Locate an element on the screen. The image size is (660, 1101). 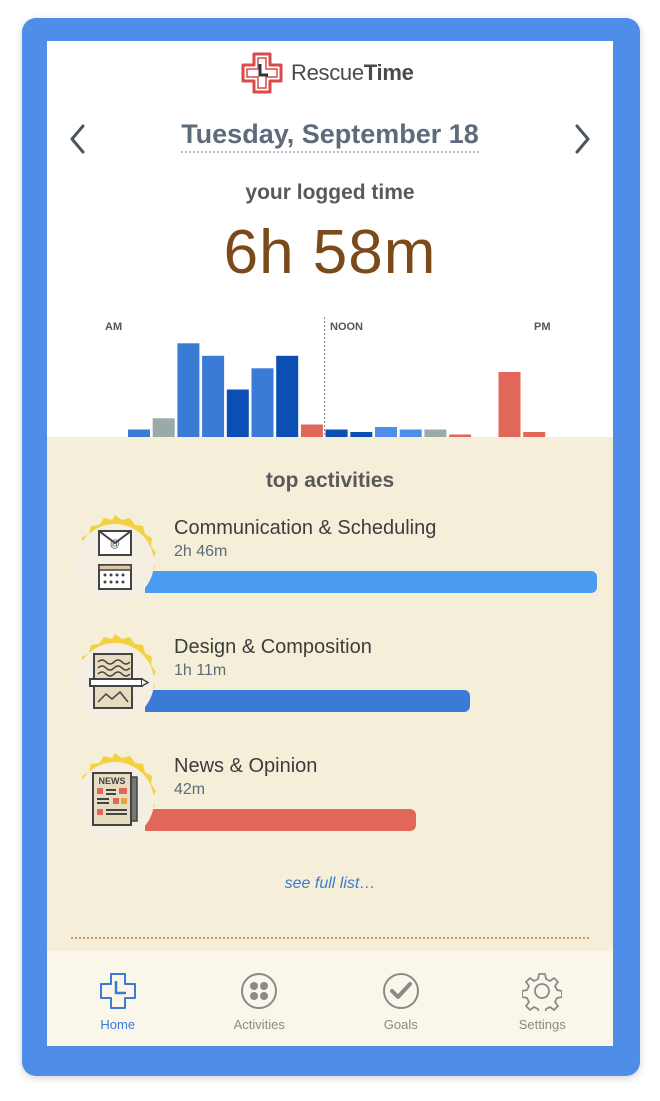
activity-duration: 42m is located at coordinates (190, 789).